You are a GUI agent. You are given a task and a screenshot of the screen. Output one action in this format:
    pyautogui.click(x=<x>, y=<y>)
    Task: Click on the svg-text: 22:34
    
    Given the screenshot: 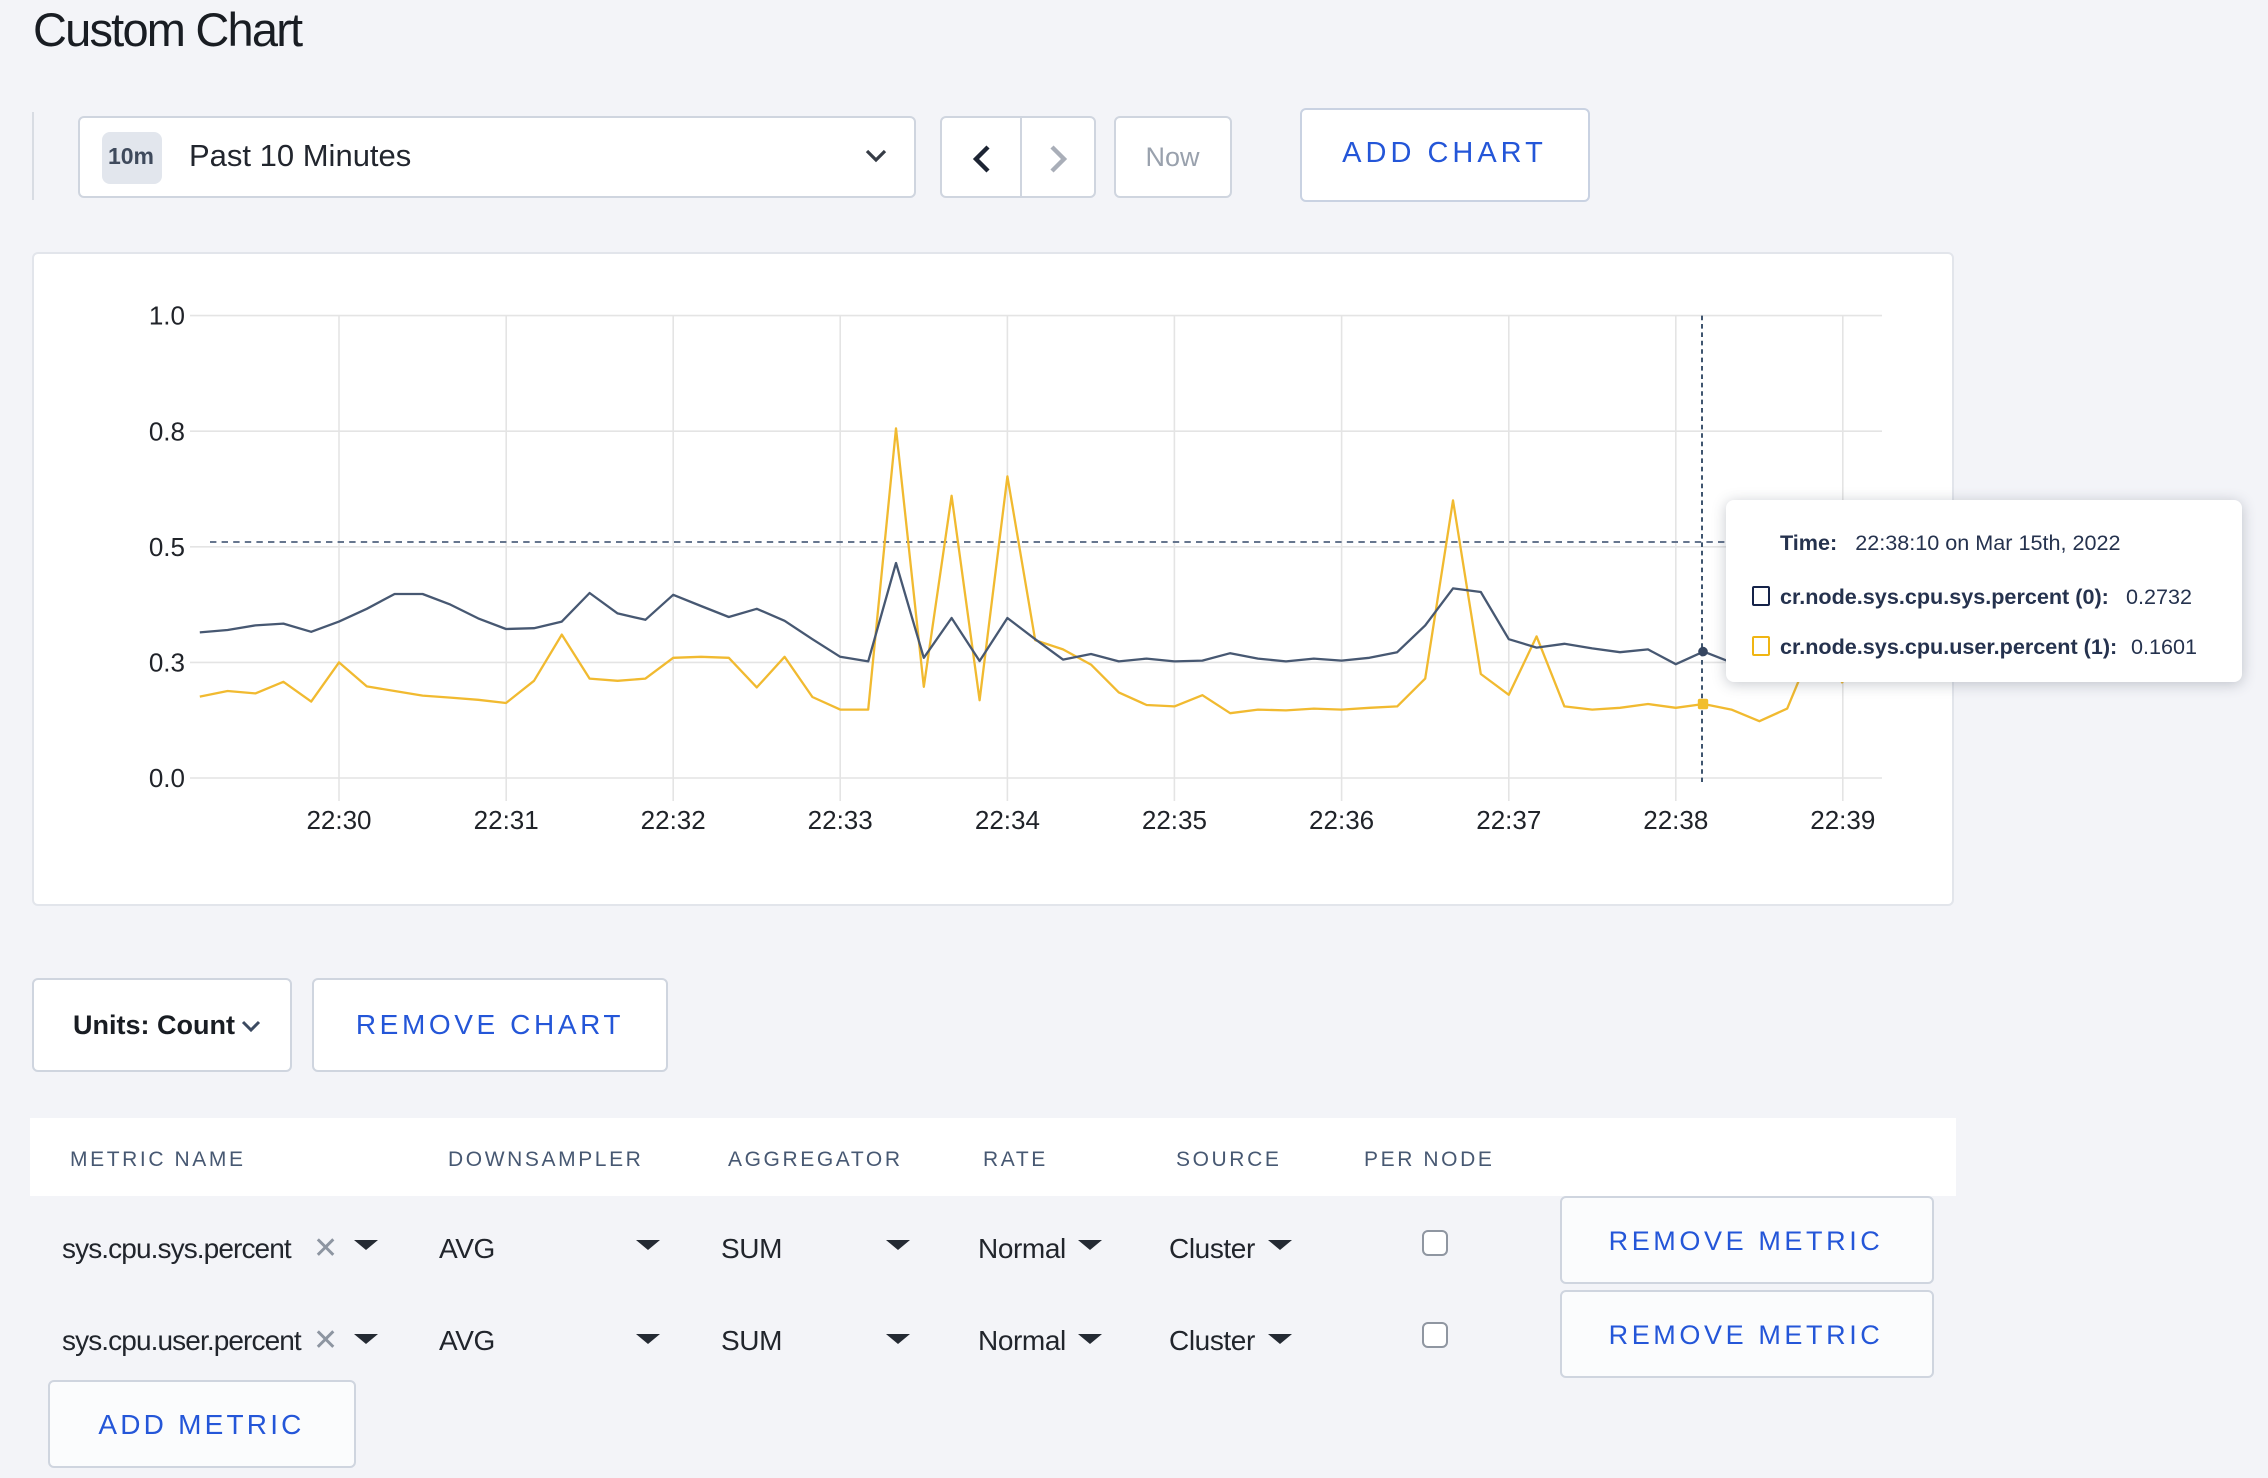 What is the action you would take?
    pyautogui.click(x=1007, y=820)
    